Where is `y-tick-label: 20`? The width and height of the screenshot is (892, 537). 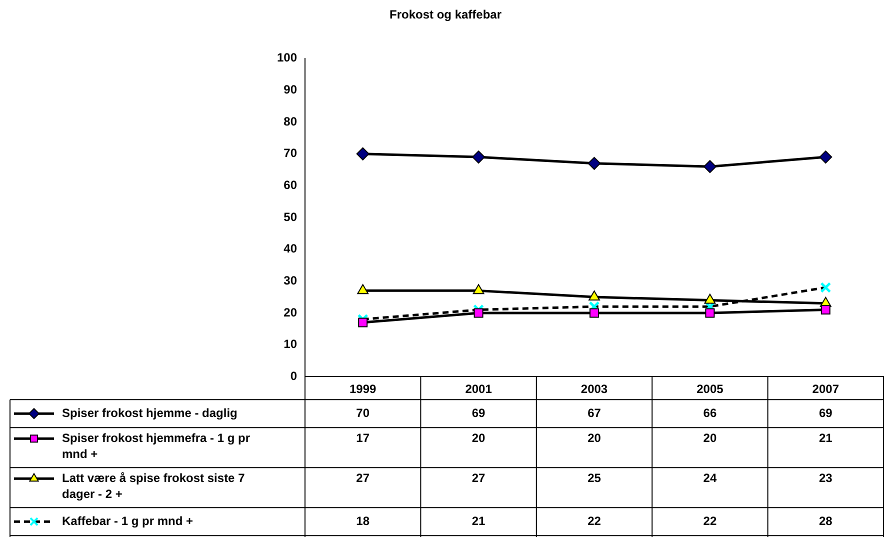 y-tick-label: 20 is located at coordinates (291, 312).